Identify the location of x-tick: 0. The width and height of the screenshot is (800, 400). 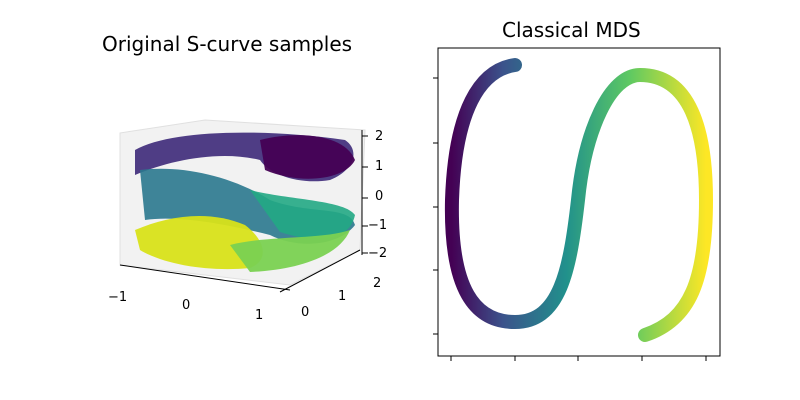
(186, 305).